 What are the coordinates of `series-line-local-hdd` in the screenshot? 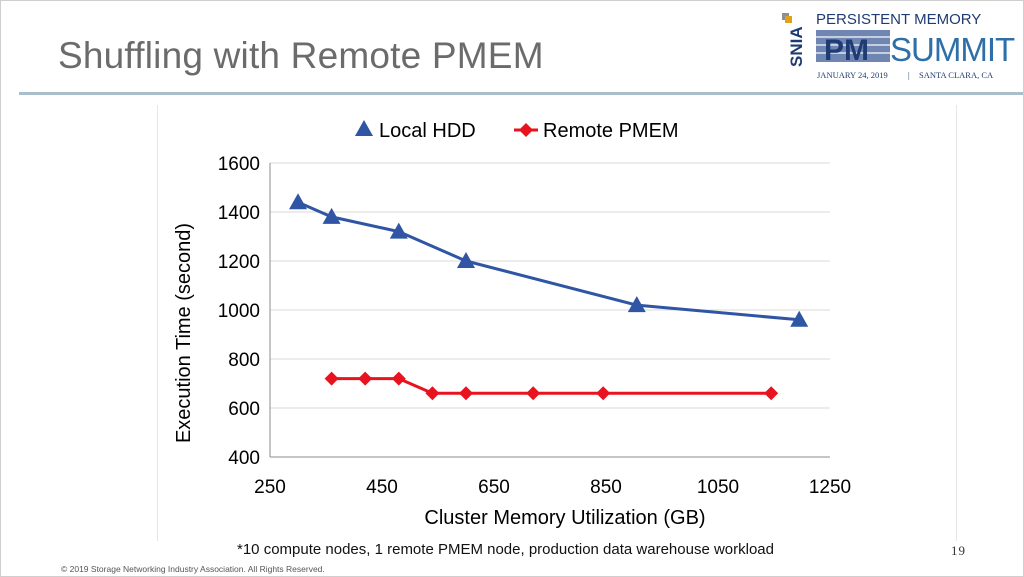 It's located at (548, 261).